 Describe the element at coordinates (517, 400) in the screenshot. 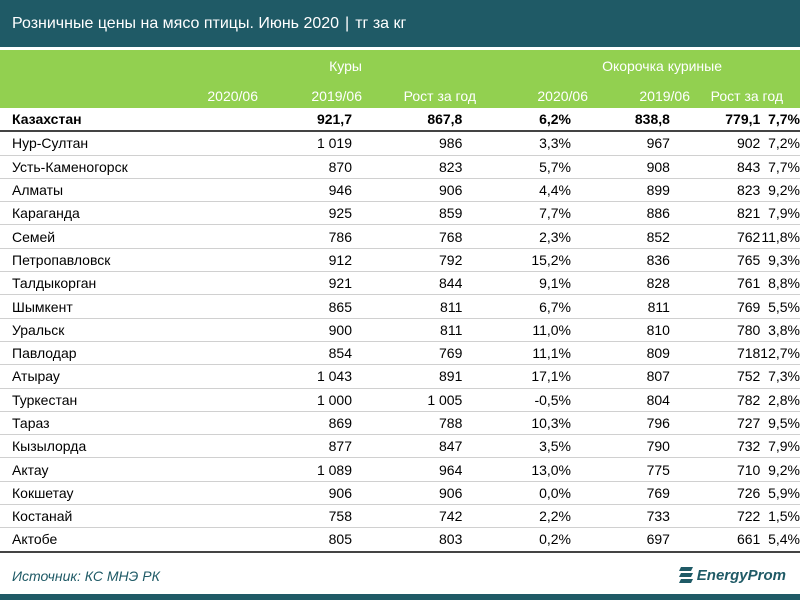

I see `cell-value: -0,5%` at that location.